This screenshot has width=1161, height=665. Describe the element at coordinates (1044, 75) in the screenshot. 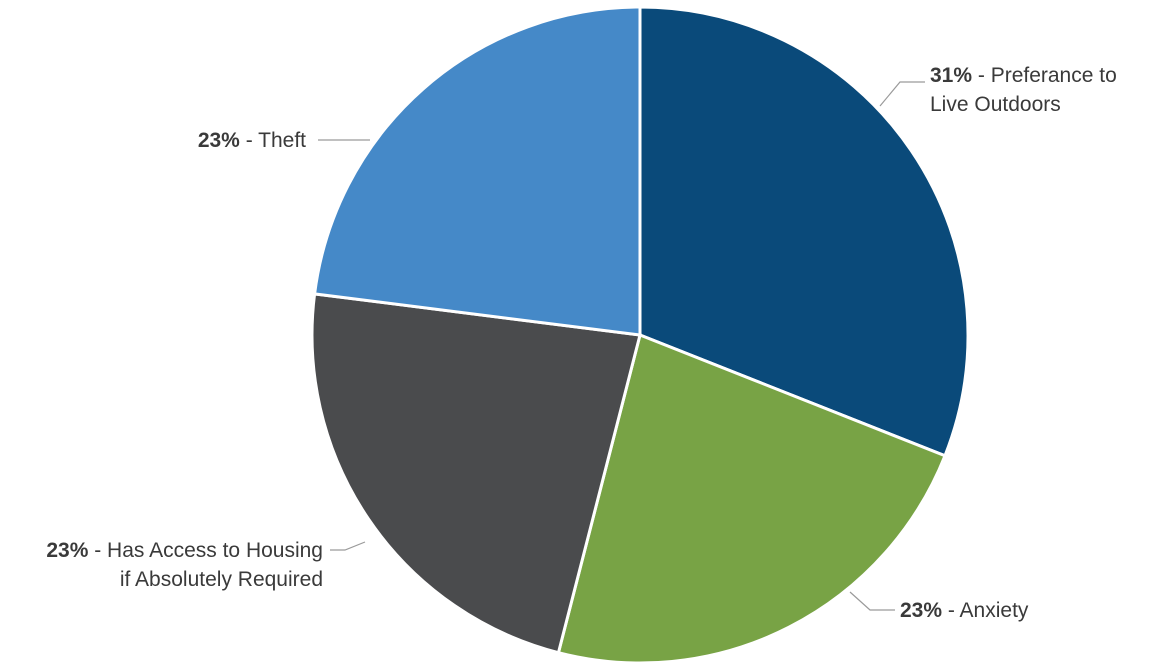

I see `slice-category-0: - Preferance to` at that location.